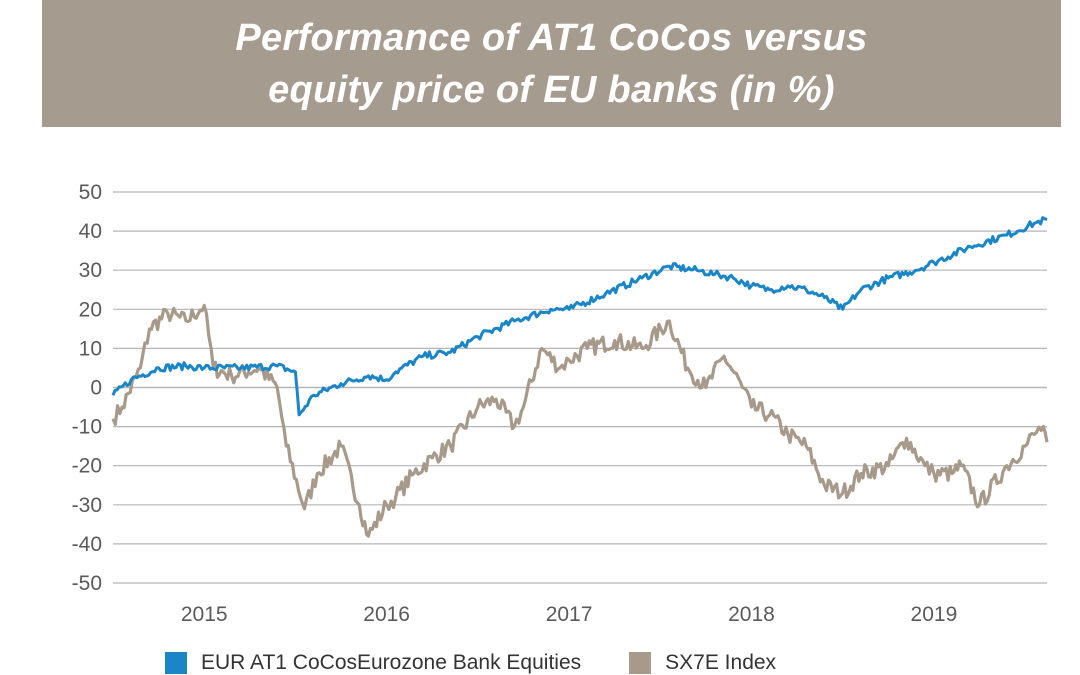  I want to click on y-tick-label: 50, so click(90, 192).